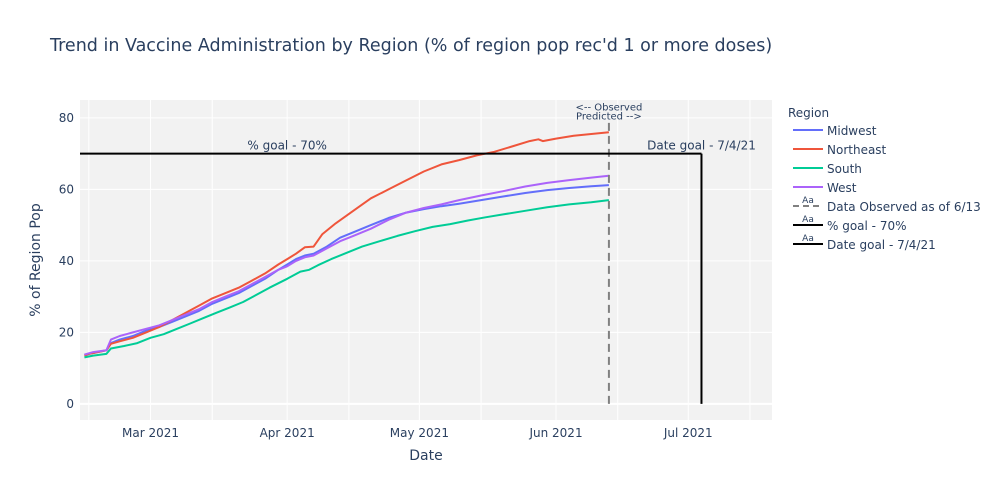 This screenshot has height=504, width=1000. What do you see at coordinates (66, 332) in the screenshot?
I see `y-tick-label: 20` at bounding box center [66, 332].